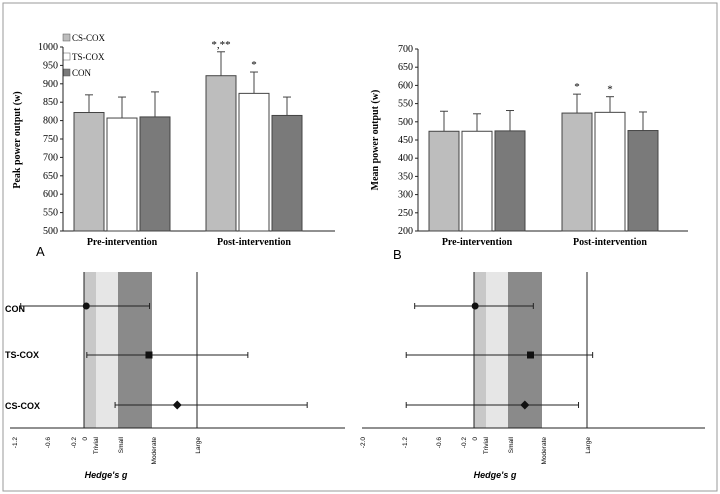 The height and width of the screenshot is (494, 720). I want to click on y-tick-label: 1000, so click(48, 47).